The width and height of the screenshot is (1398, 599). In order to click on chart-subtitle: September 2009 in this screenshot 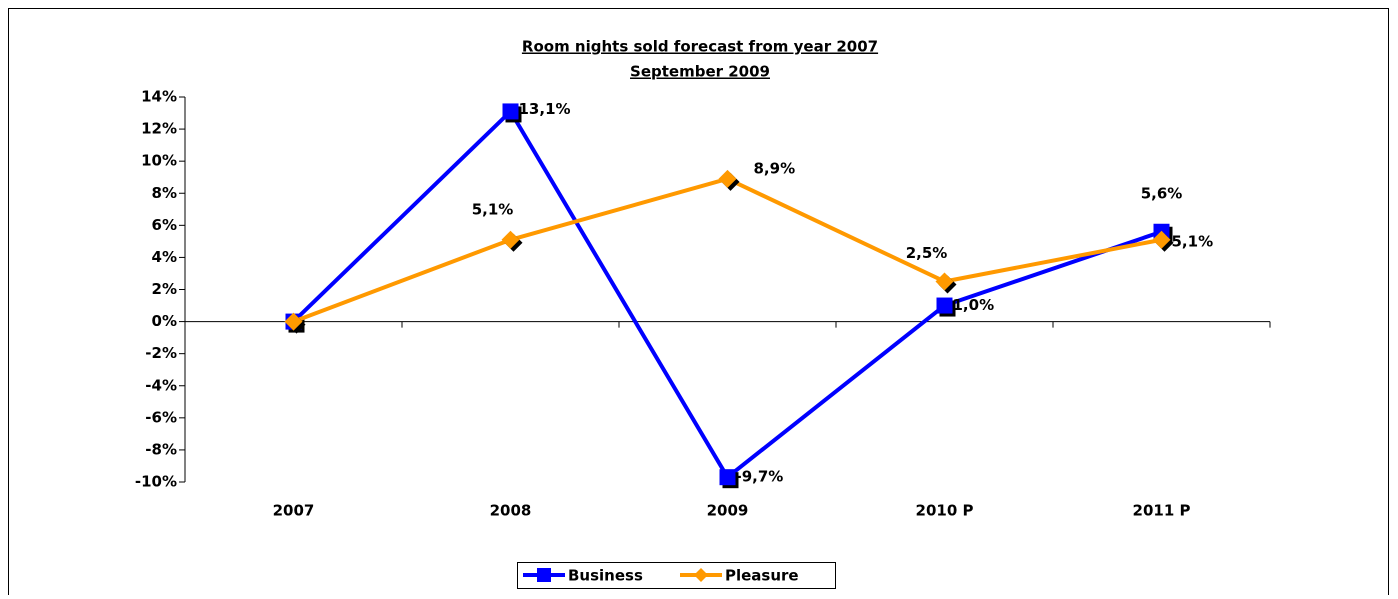, I will do `click(700, 72)`.